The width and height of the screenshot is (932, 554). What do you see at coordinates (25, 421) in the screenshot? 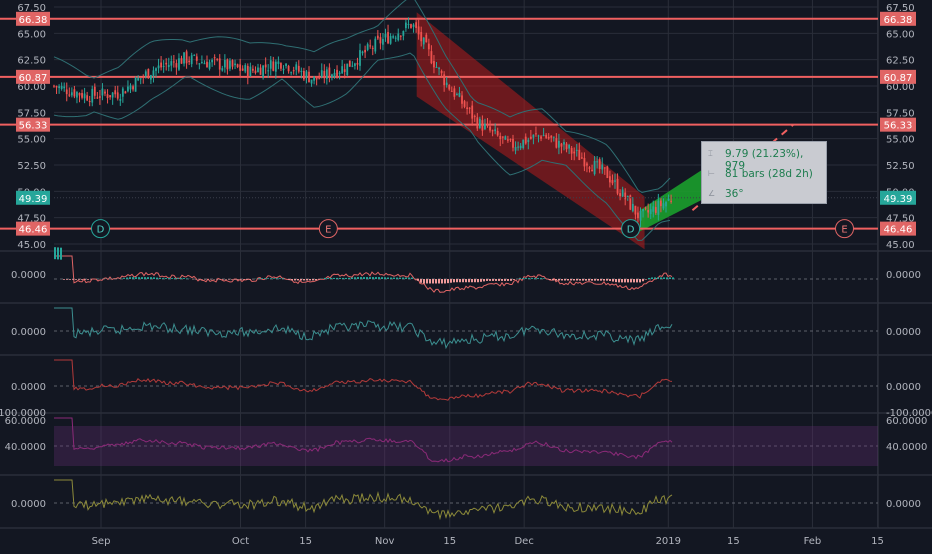
I see `indicator-top-label-left: 60.0000` at bounding box center [25, 421].